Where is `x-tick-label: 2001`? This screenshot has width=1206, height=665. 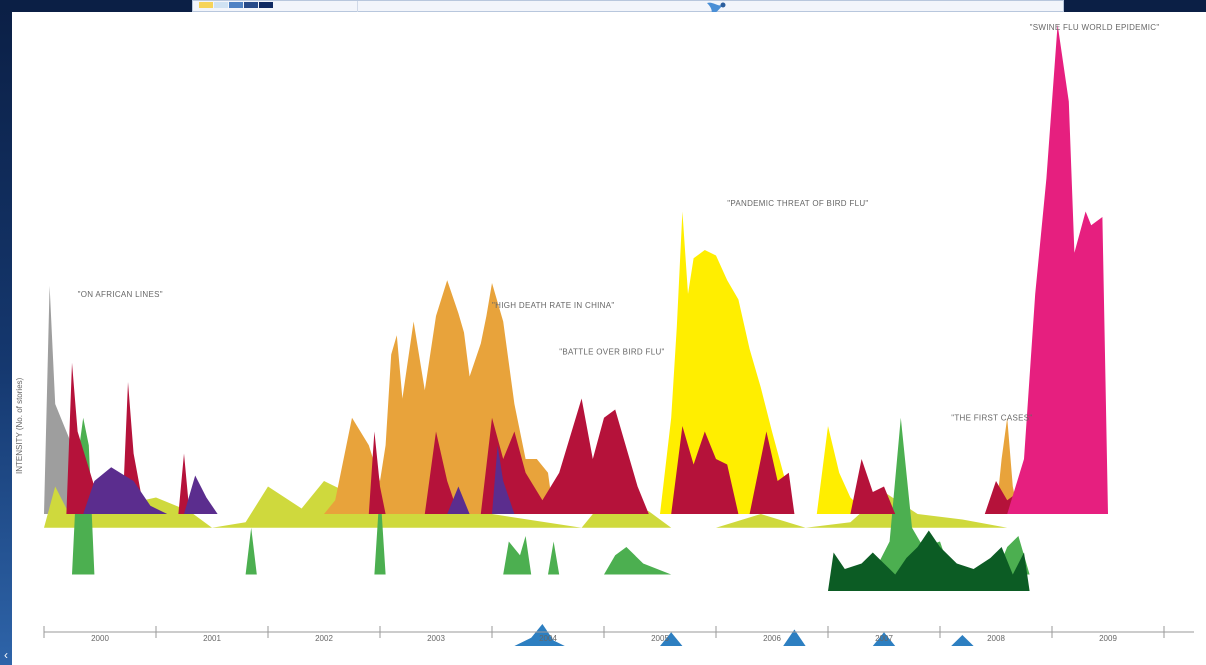
x-tick-label: 2001 is located at coordinates (212, 638).